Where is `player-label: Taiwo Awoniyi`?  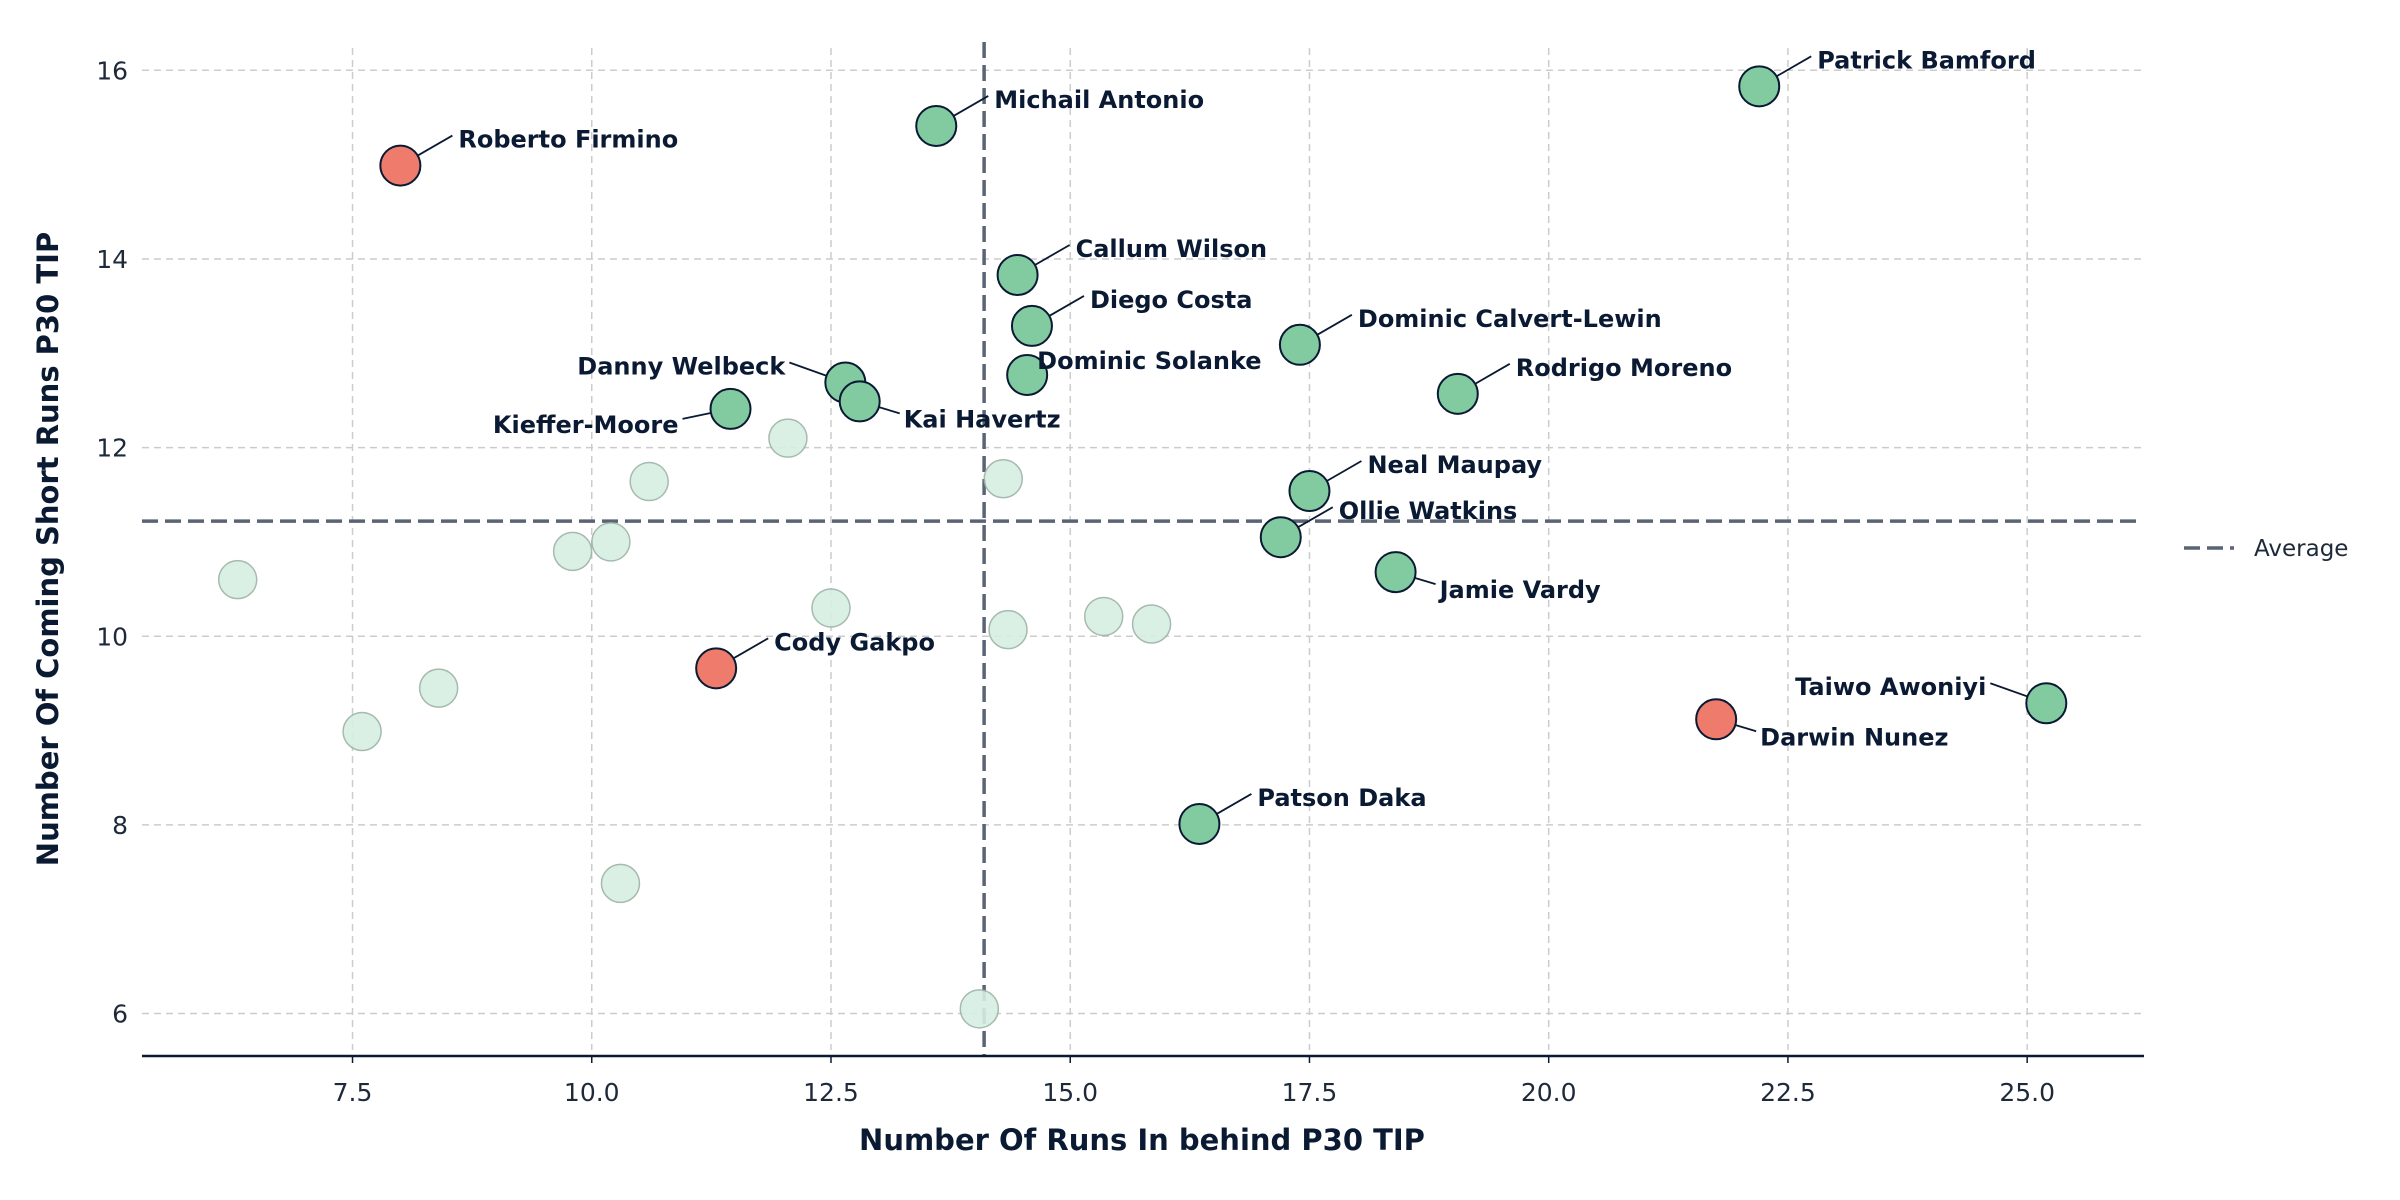
player-label: Taiwo Awoniyi is located at coordinates (1890, 687).